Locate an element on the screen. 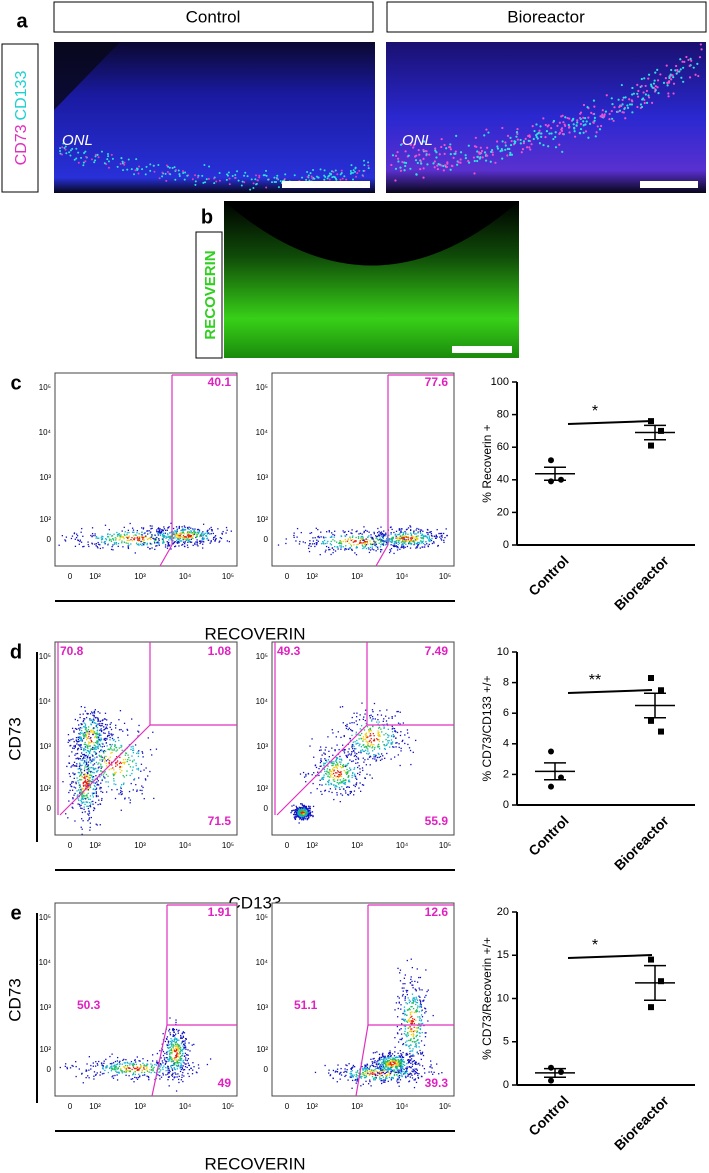 The image size is (709, 1173). density-cloud is located at coordinates (378, 1023).